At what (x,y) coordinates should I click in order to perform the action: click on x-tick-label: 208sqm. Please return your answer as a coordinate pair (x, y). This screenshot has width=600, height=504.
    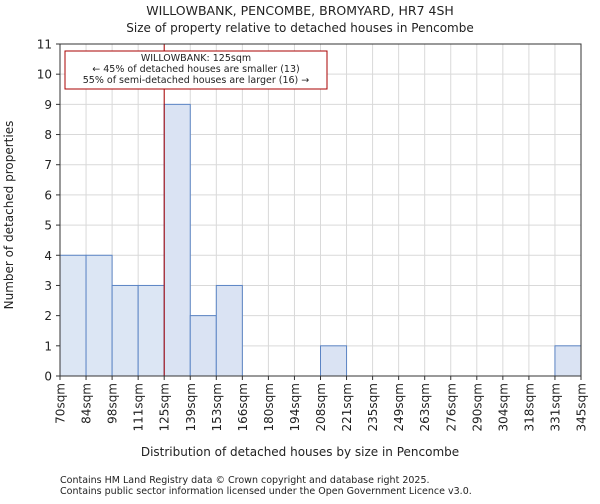
    Looking at the image, I should click on (321, 407).